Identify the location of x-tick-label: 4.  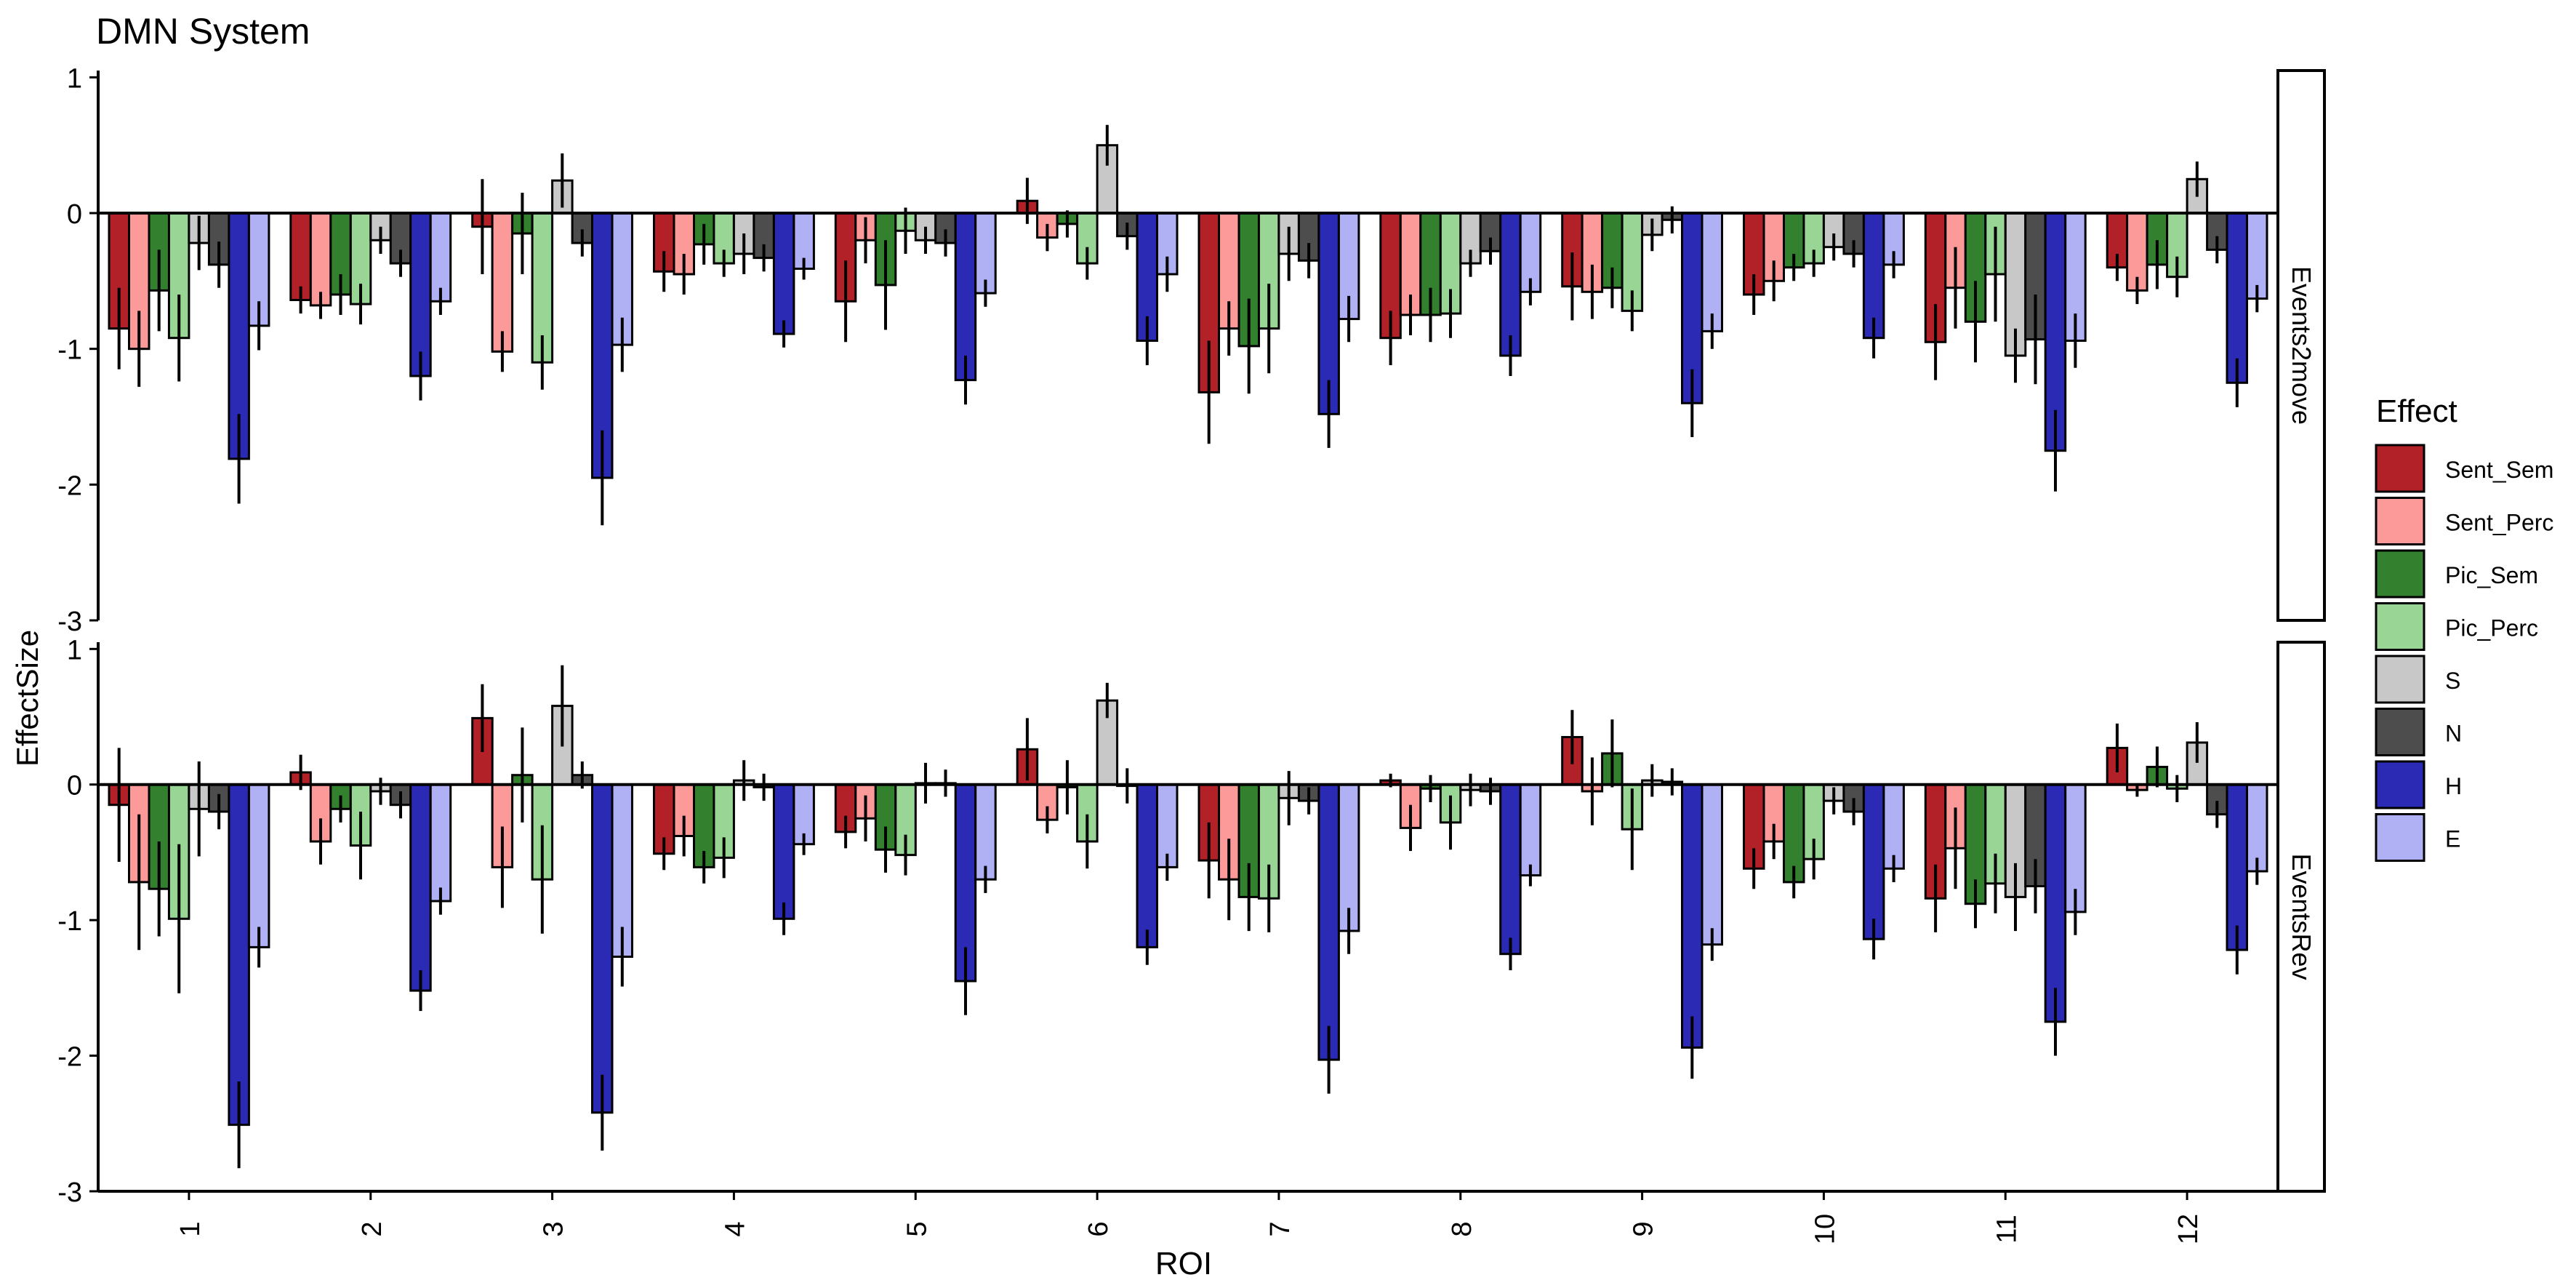
(735, 1228).